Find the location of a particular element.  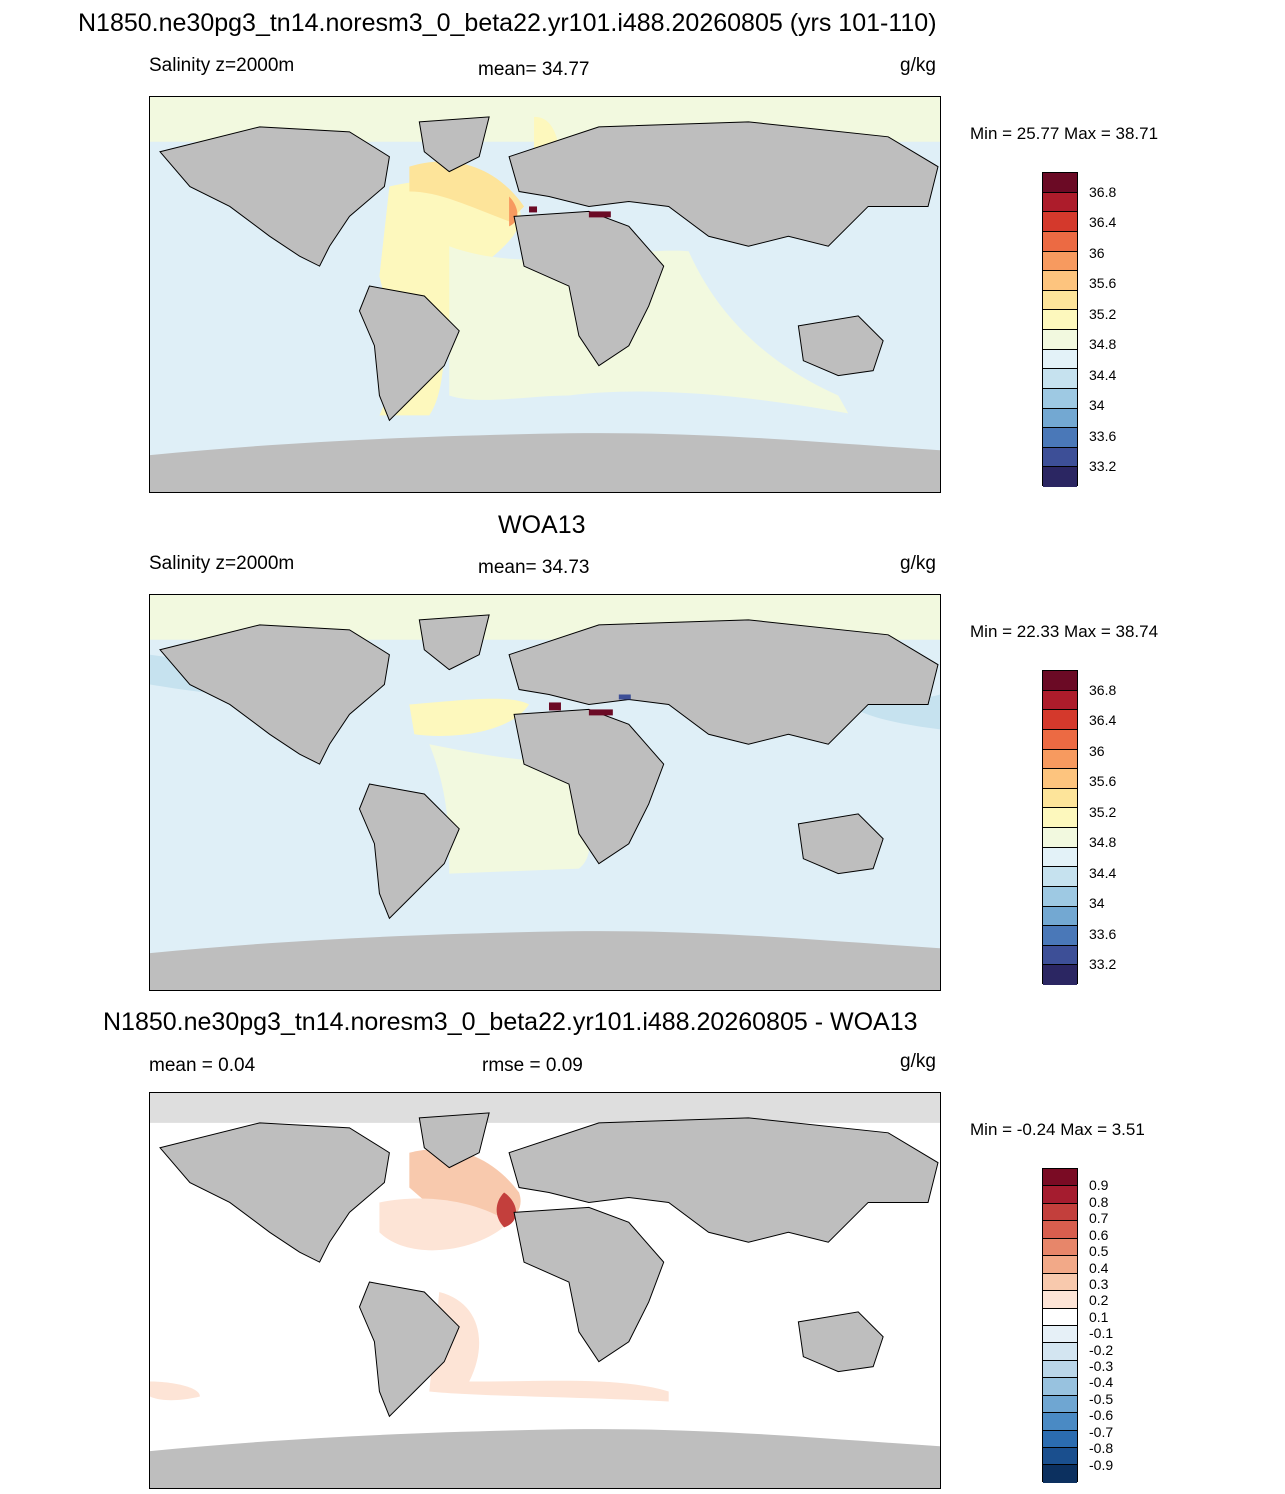

panel3-colorbar-tick-label: 0.2 is located at coordinates (1099, 1300).